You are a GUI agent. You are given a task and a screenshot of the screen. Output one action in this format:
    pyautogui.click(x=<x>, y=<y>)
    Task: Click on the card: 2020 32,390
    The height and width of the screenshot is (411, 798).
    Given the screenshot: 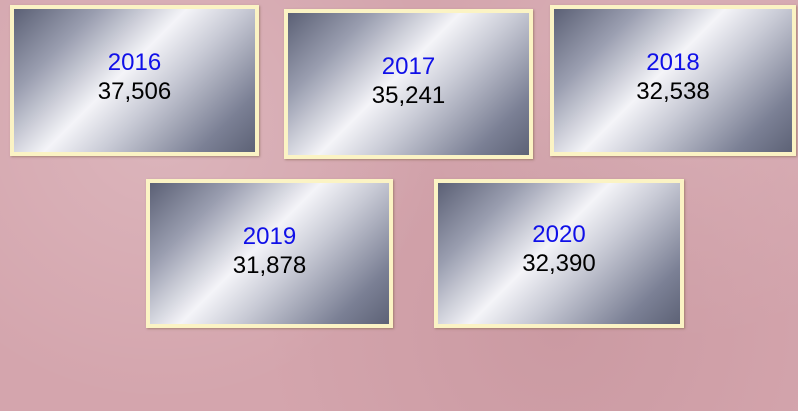 What is the action you would take?
    pyautogui.click(x=559, y=253)
    